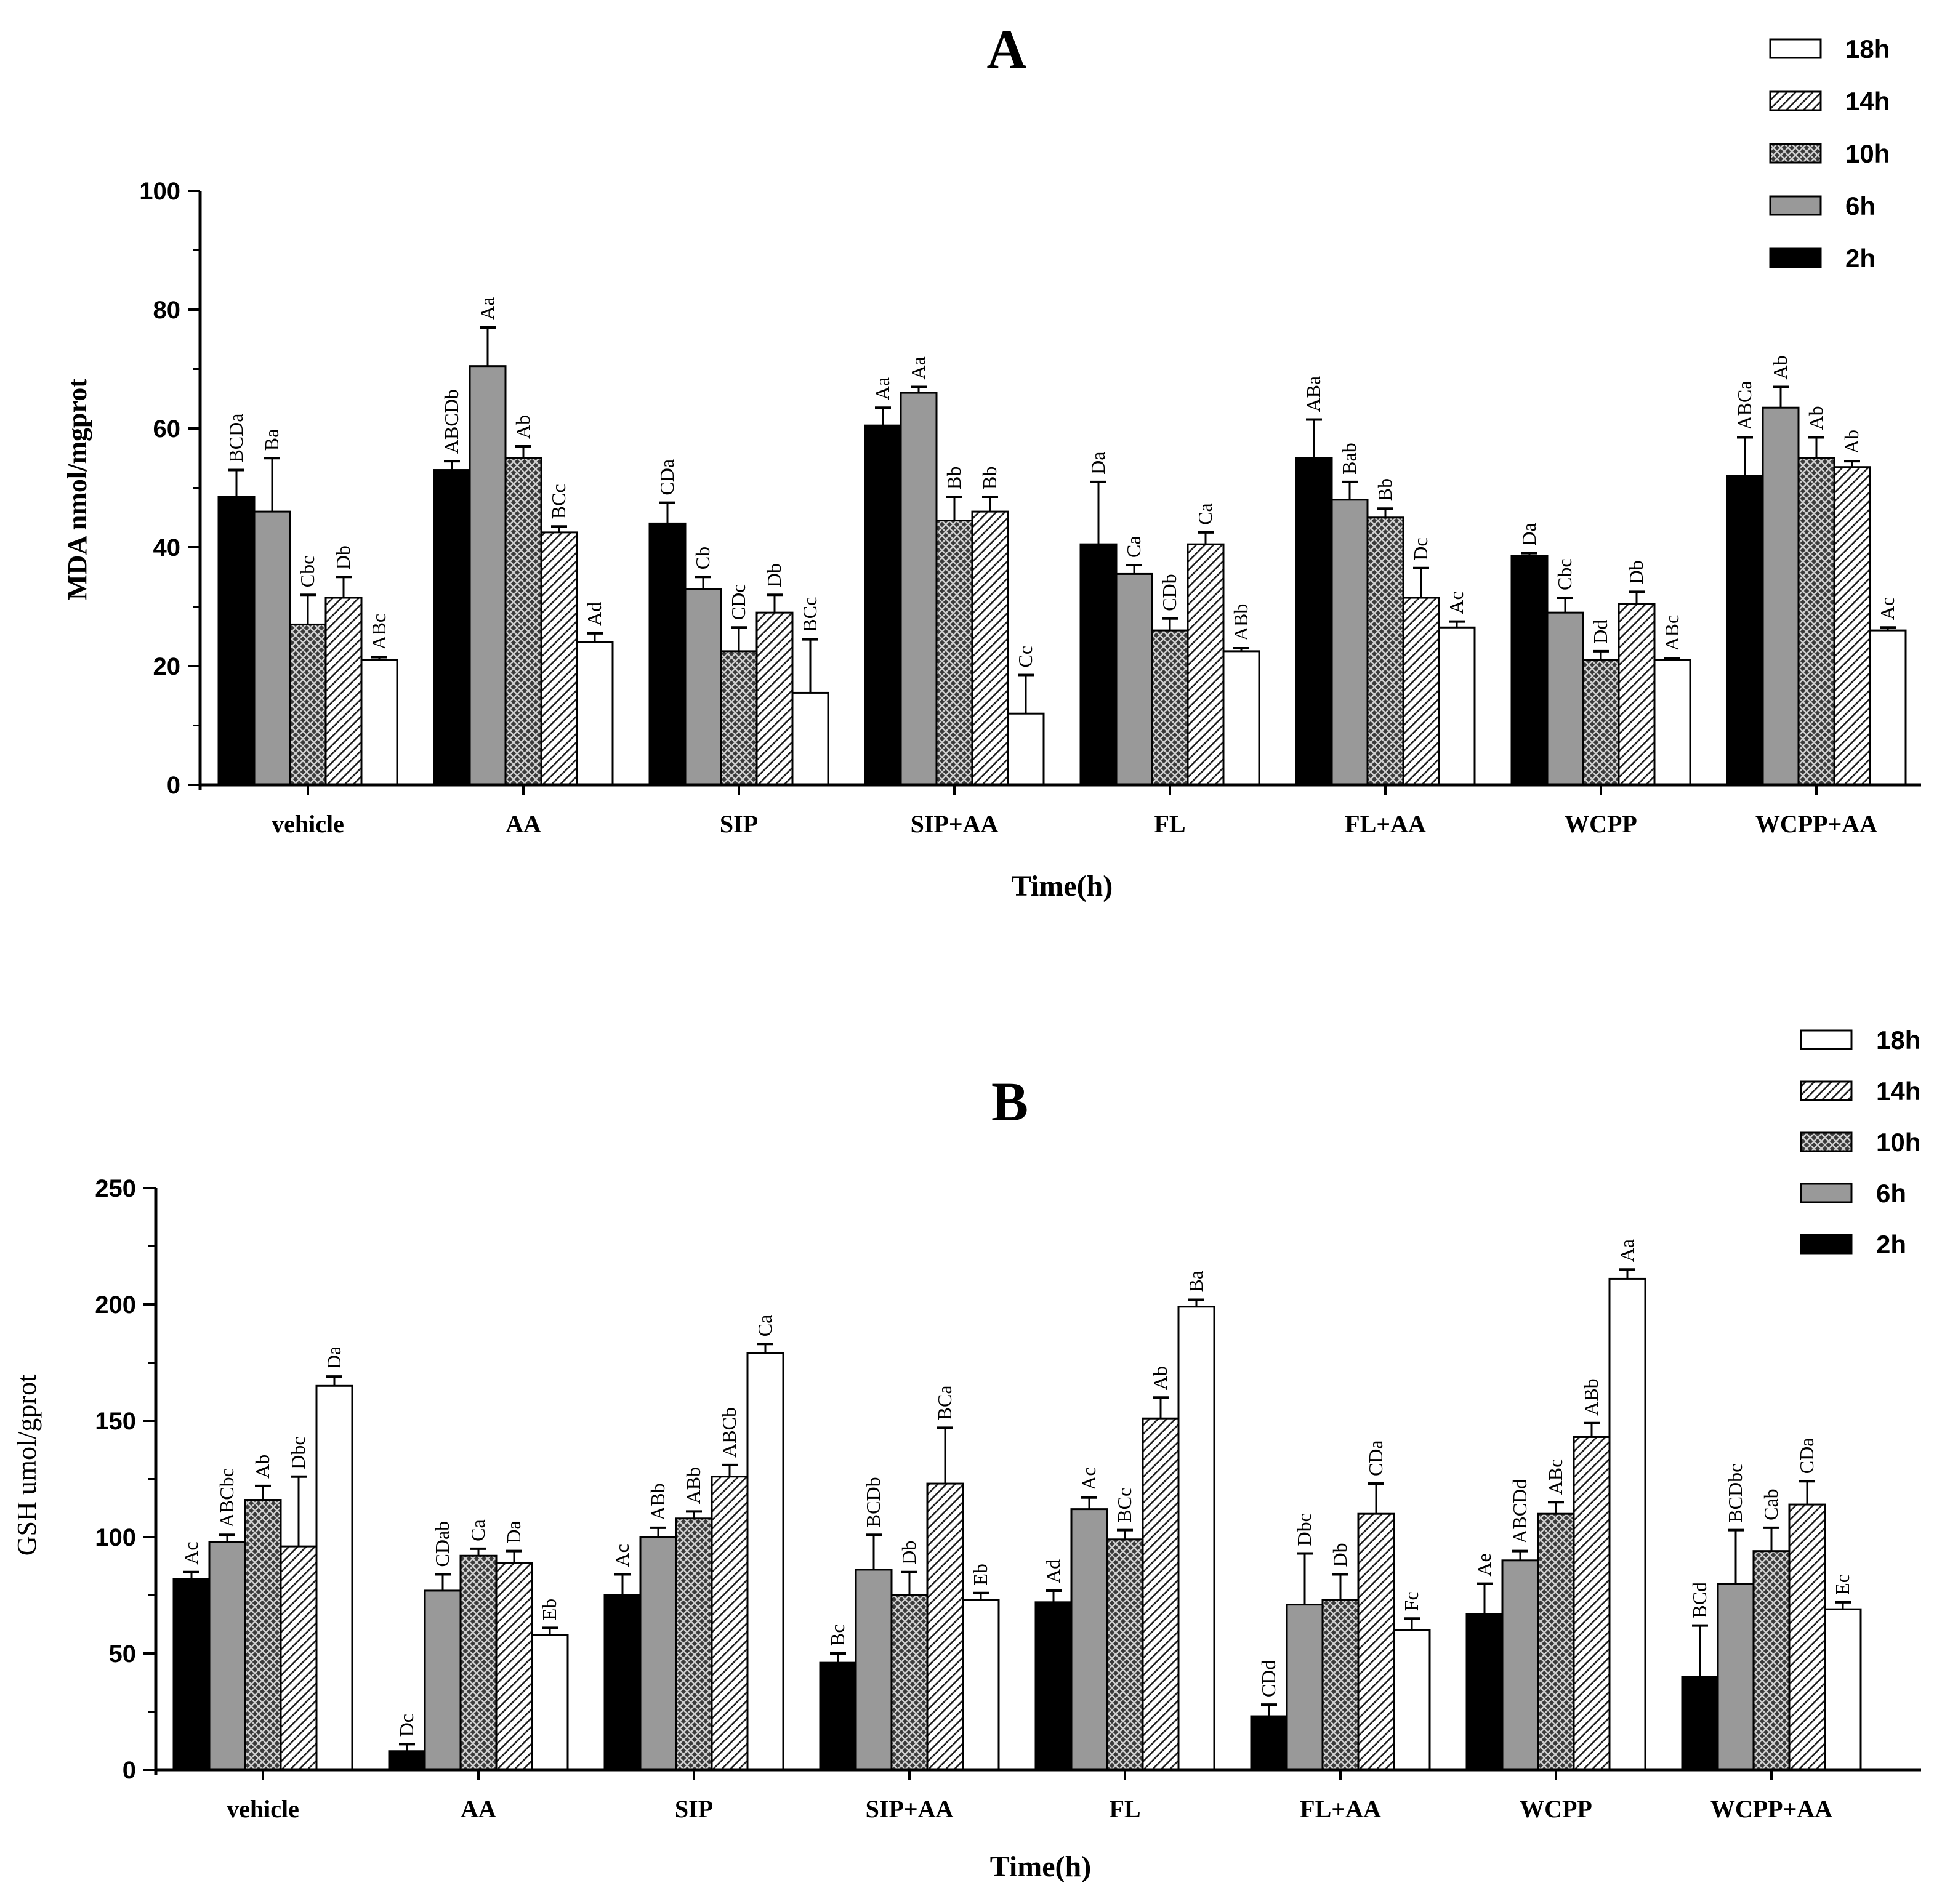 This screenshot has width=1950, height=1904. What do you see at coordinates (1420, 548) in the screenshot?
I see `bar-significance-label: Dc` at bounding box center [1420, 548].